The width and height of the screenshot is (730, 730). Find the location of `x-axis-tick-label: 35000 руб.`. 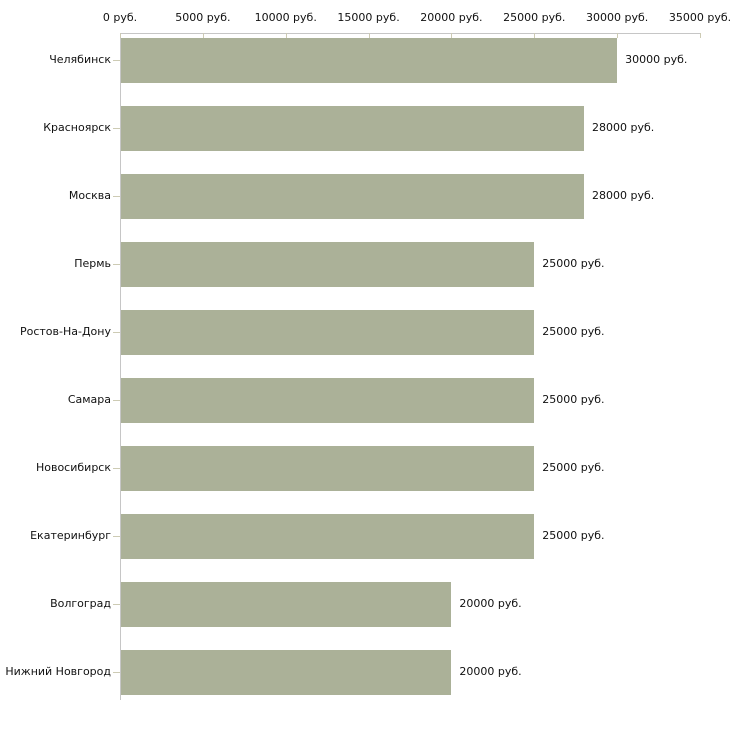

x-axis-tick-label: 35000 руб. is located at coordinates (699, 17).